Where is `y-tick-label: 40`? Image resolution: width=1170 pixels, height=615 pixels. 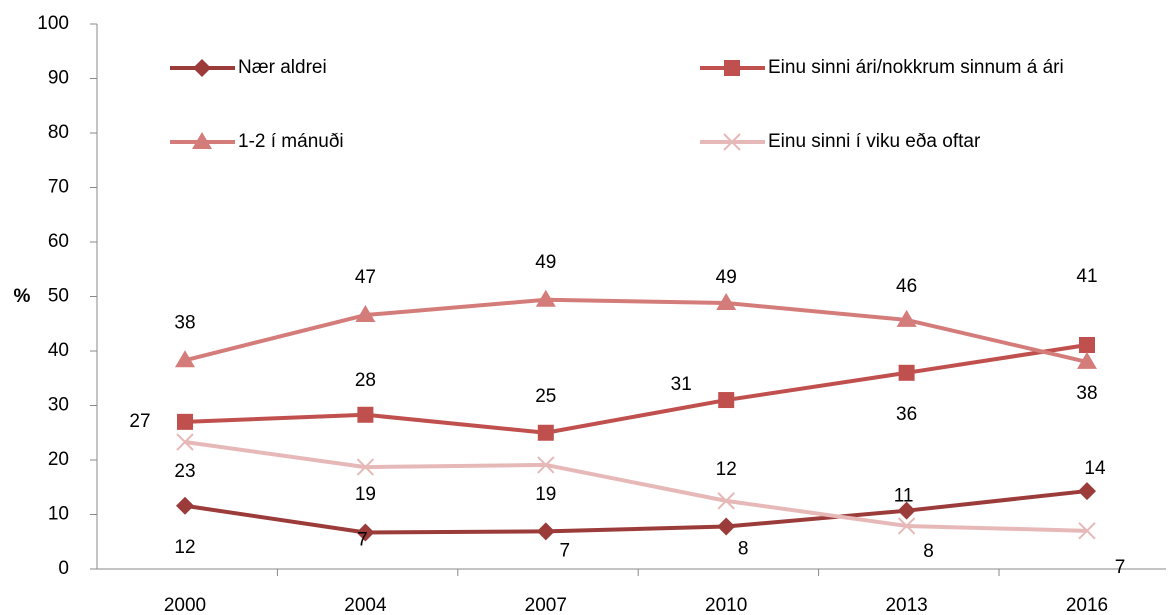 y-tick-label: 40 is located at coordinates (58, 350).